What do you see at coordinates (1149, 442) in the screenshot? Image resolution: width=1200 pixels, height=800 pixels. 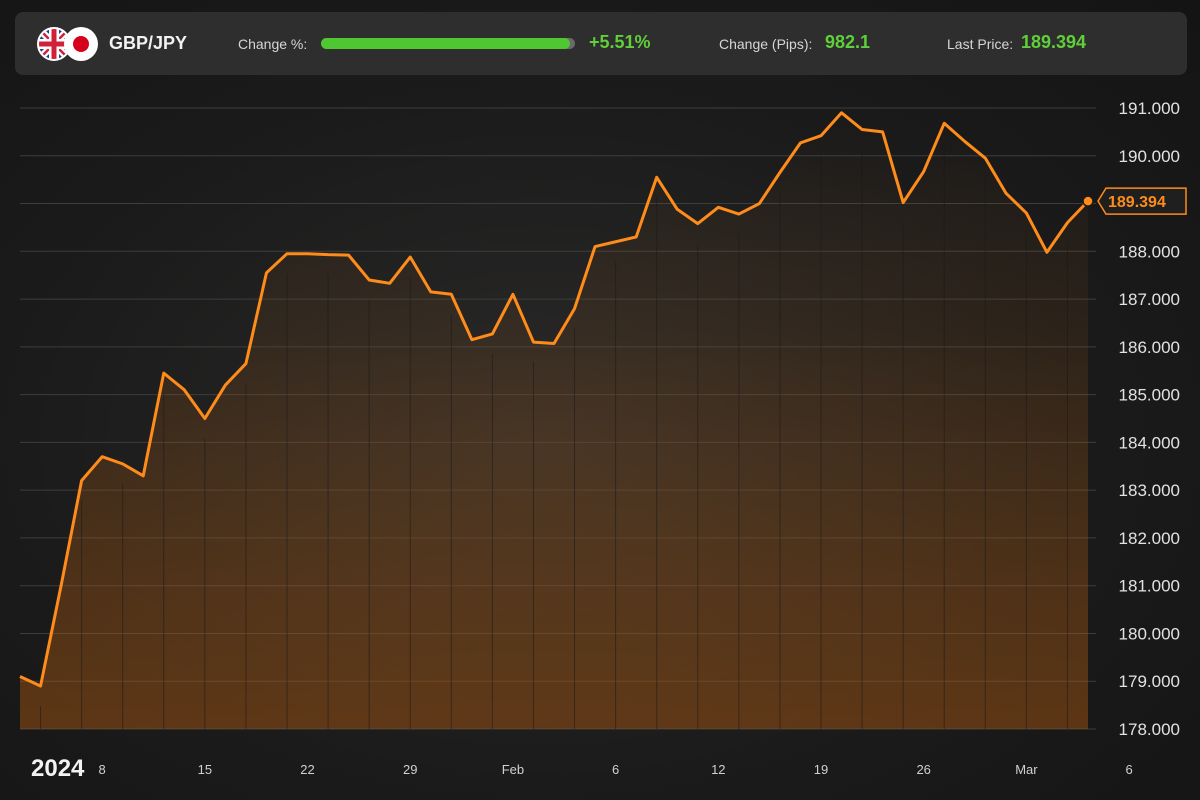 I see `y-tick-label: 184.000` at bounding box center [1149, 442].